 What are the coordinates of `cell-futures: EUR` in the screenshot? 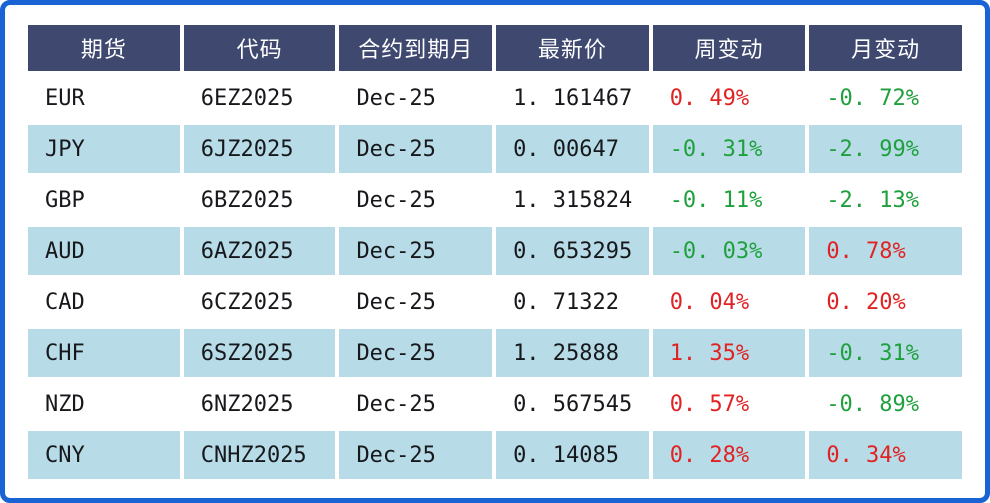 It's located at (104, 98).